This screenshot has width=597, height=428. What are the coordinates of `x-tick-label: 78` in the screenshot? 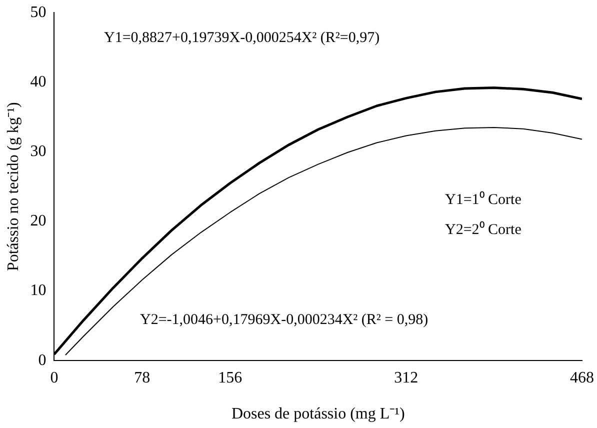 It's located at (142, 377).